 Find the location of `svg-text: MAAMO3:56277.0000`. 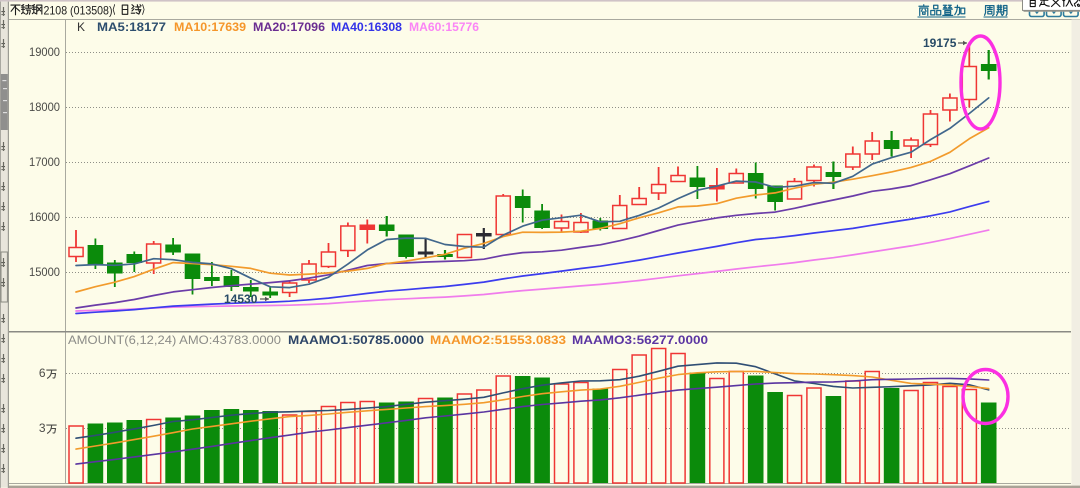

svg-text: MAAMO3:56277.0000 is located at coordinates (640, 340).